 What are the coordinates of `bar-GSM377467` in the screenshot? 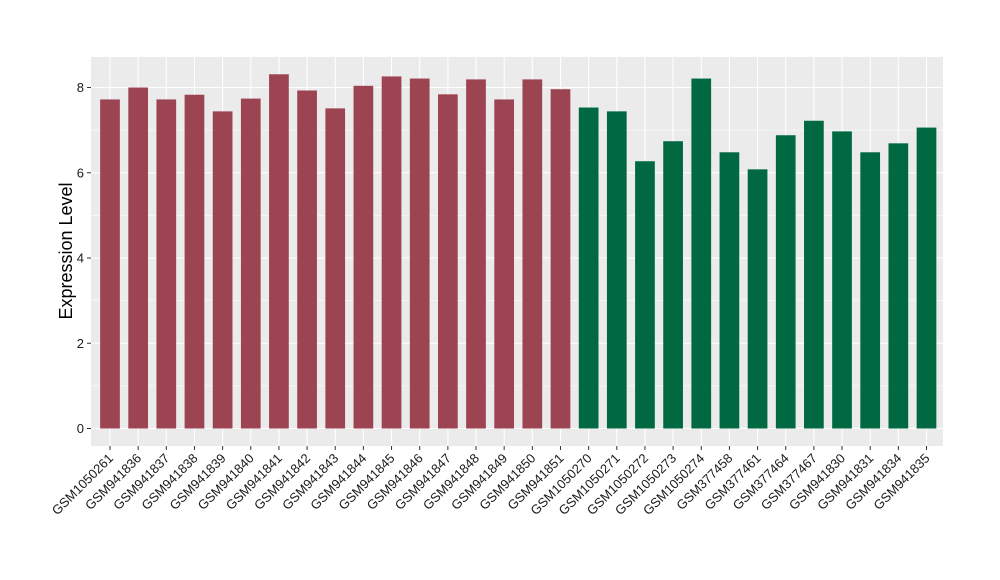 It's located at (814, 274).